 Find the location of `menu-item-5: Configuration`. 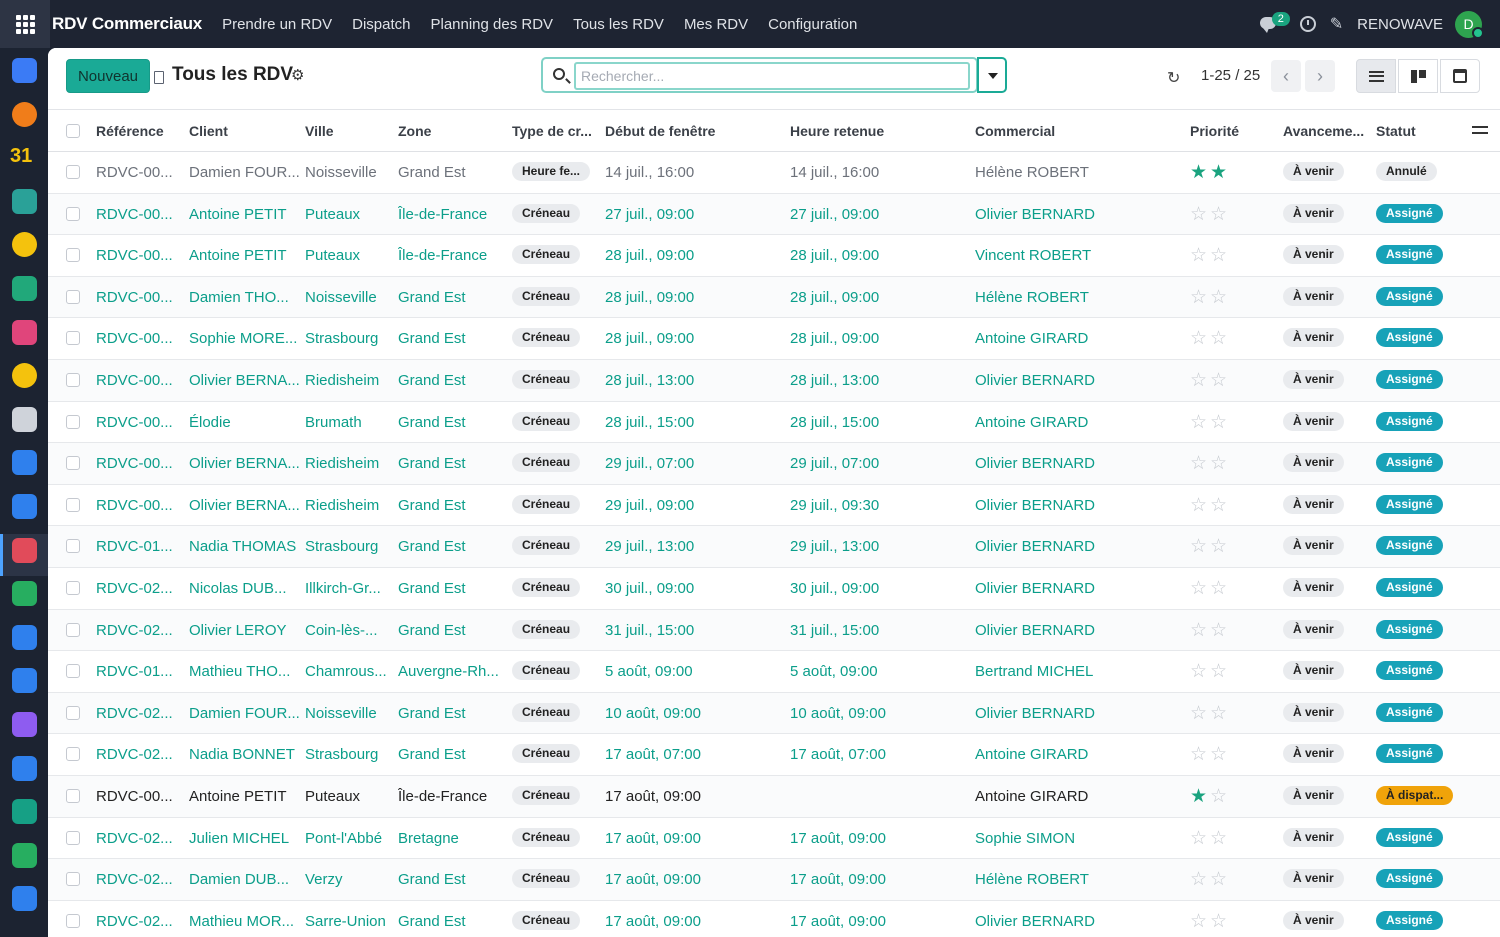

menu-item-5: Configuration is located at coordinates (813, 24).